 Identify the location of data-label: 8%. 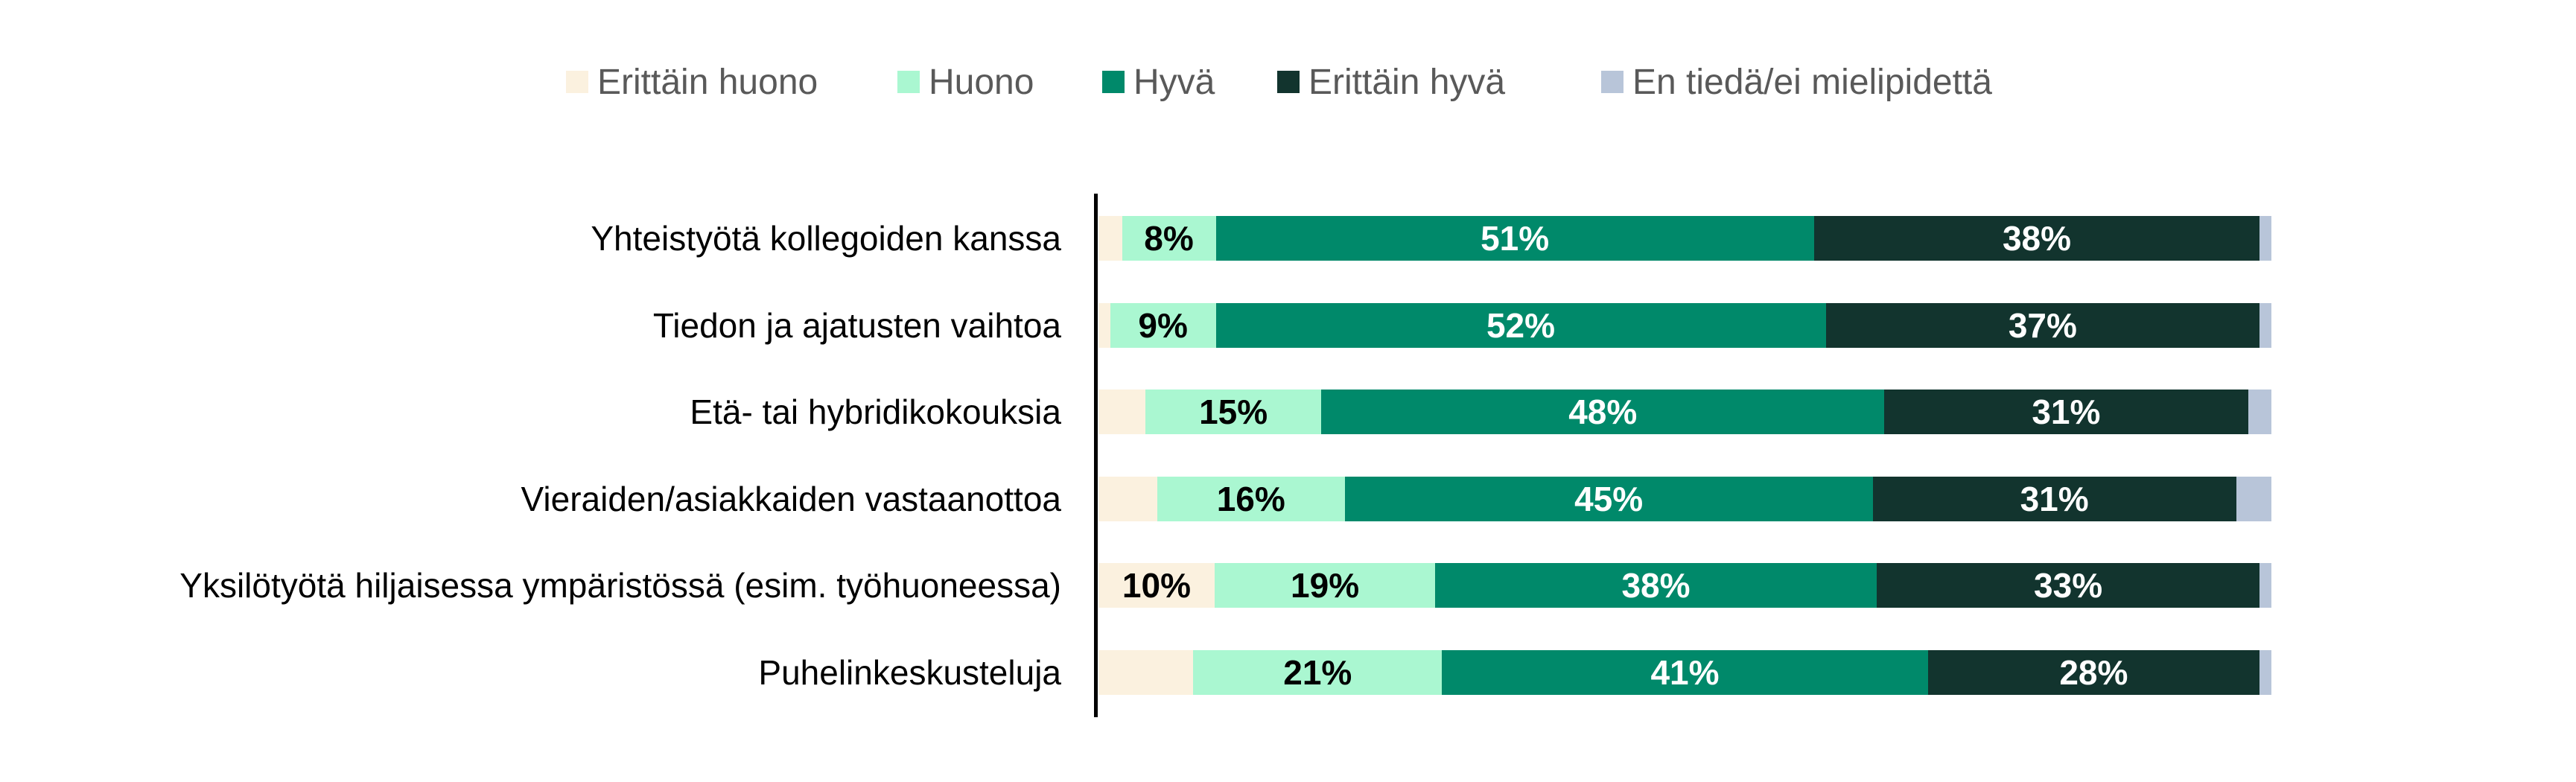
(1169, 238).